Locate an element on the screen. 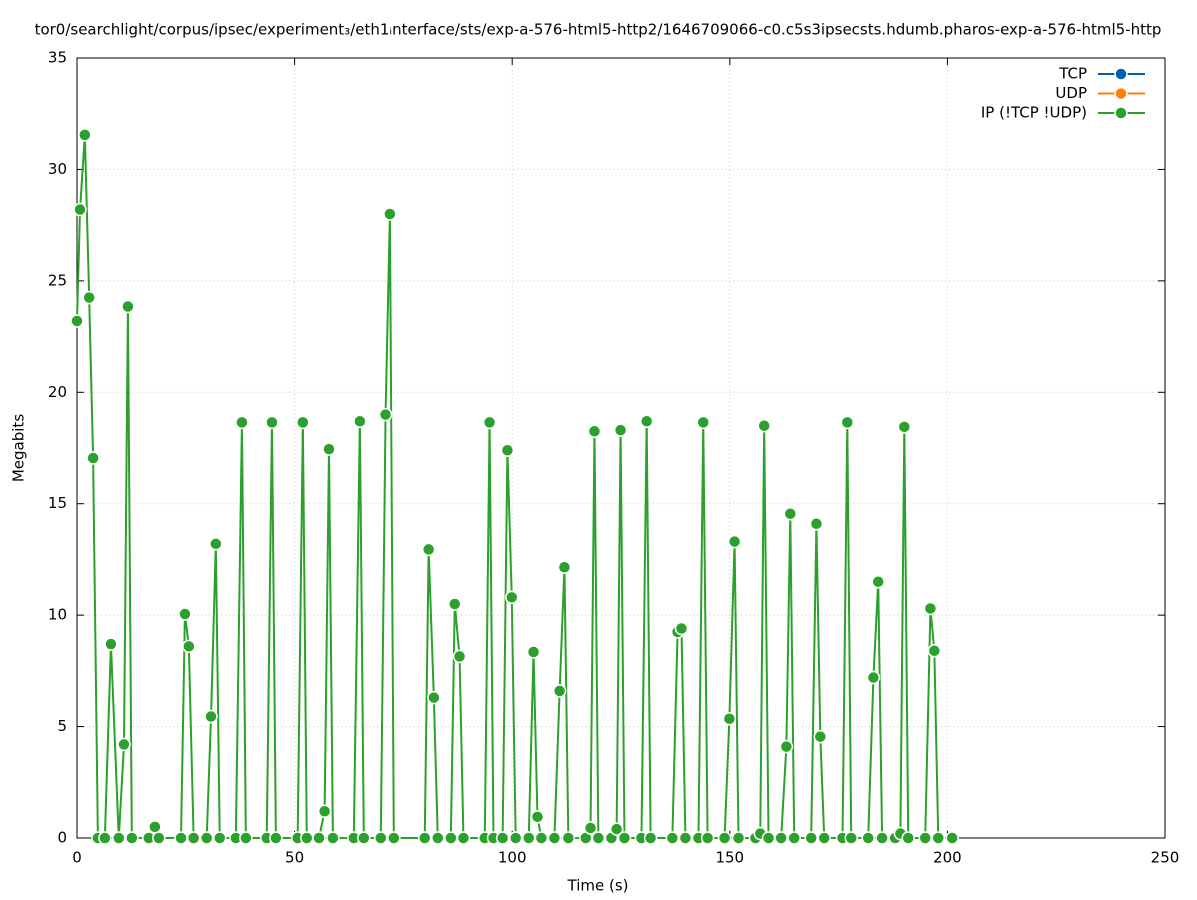  y-tick-label: 10 is located at coordinates (57, 615).